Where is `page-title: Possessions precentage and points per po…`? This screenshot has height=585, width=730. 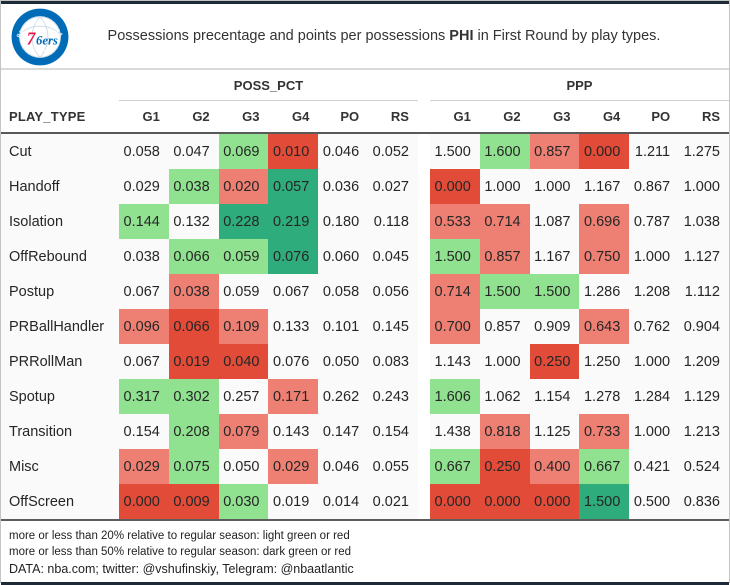
page-title: Possessions precentage and points per po… is located at coordinates (394, 36).